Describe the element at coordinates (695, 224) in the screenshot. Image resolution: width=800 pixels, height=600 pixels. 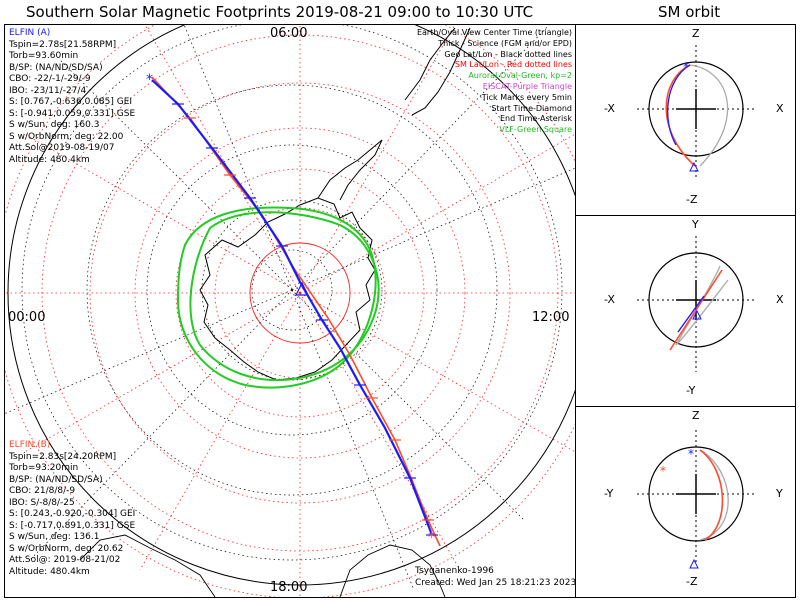
I see `panel2-axis-top: Y` at that location.